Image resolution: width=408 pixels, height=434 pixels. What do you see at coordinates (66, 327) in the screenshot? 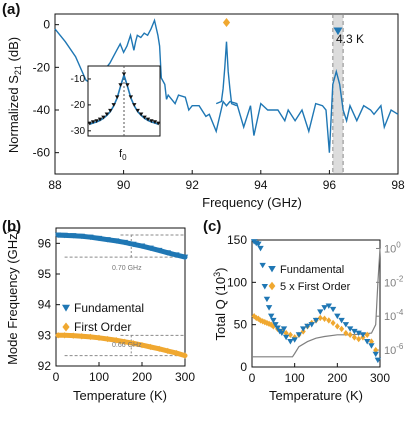
I see `legend-marker-first-order` at bounding box center [66, 327].